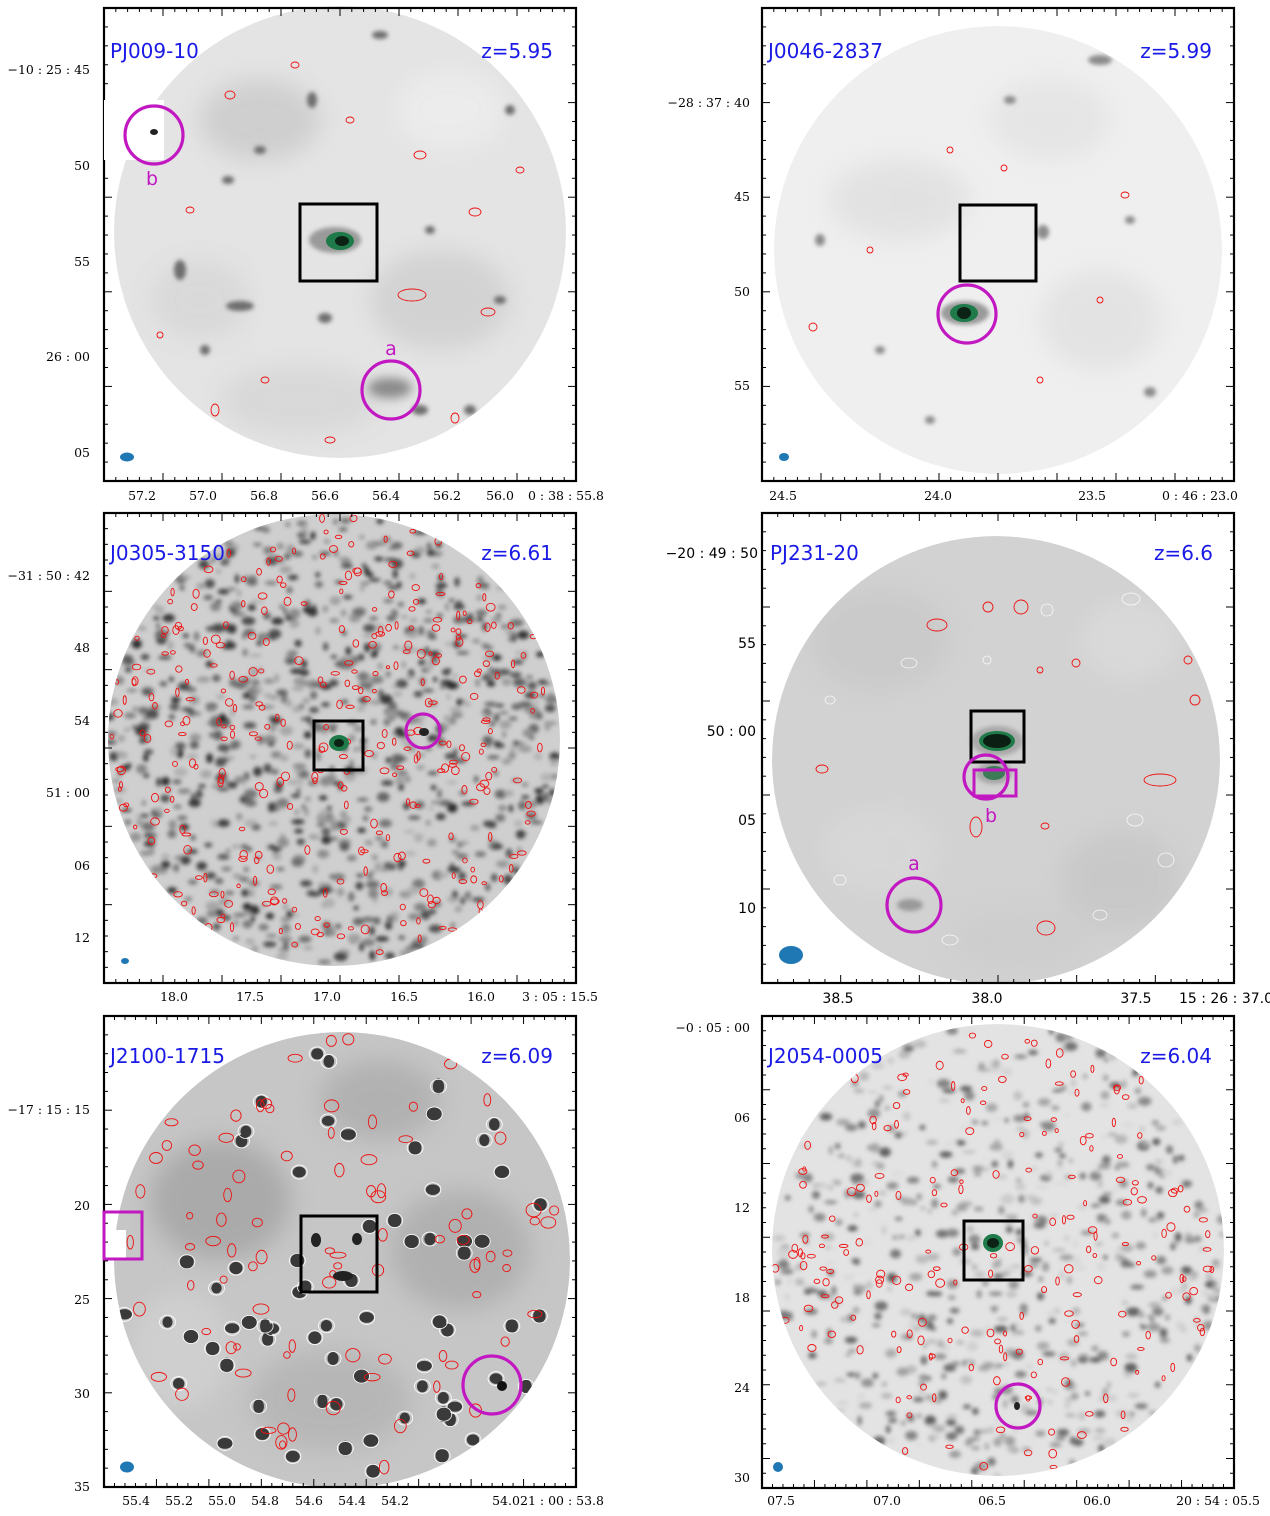 The image size is (1270, 1516). Describe the element at coordinates (1218, 1500) in the screenshot. I see `x-tick-label: 20 : 54 : 05.5` at that location.